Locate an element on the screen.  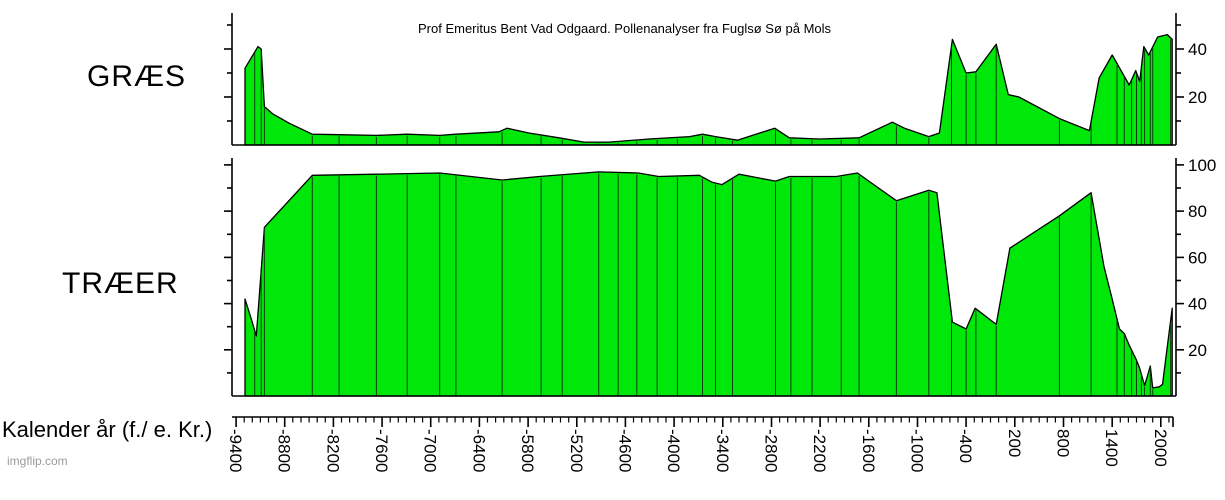
traeer-label: TRÆER is located at coordinates (120, 283).